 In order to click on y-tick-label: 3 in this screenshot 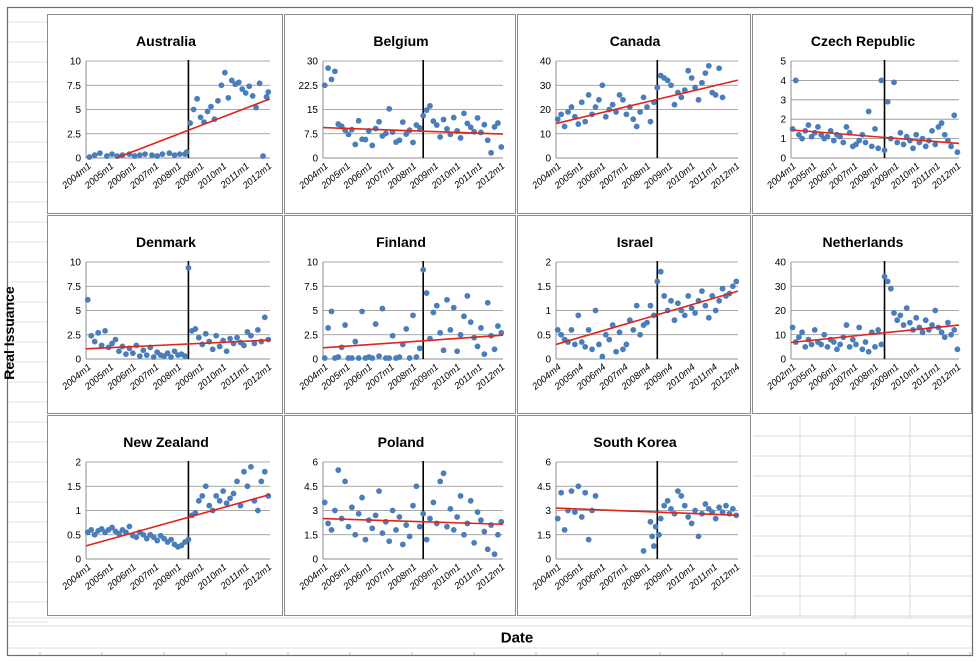, I will do `click(548, 511)`.